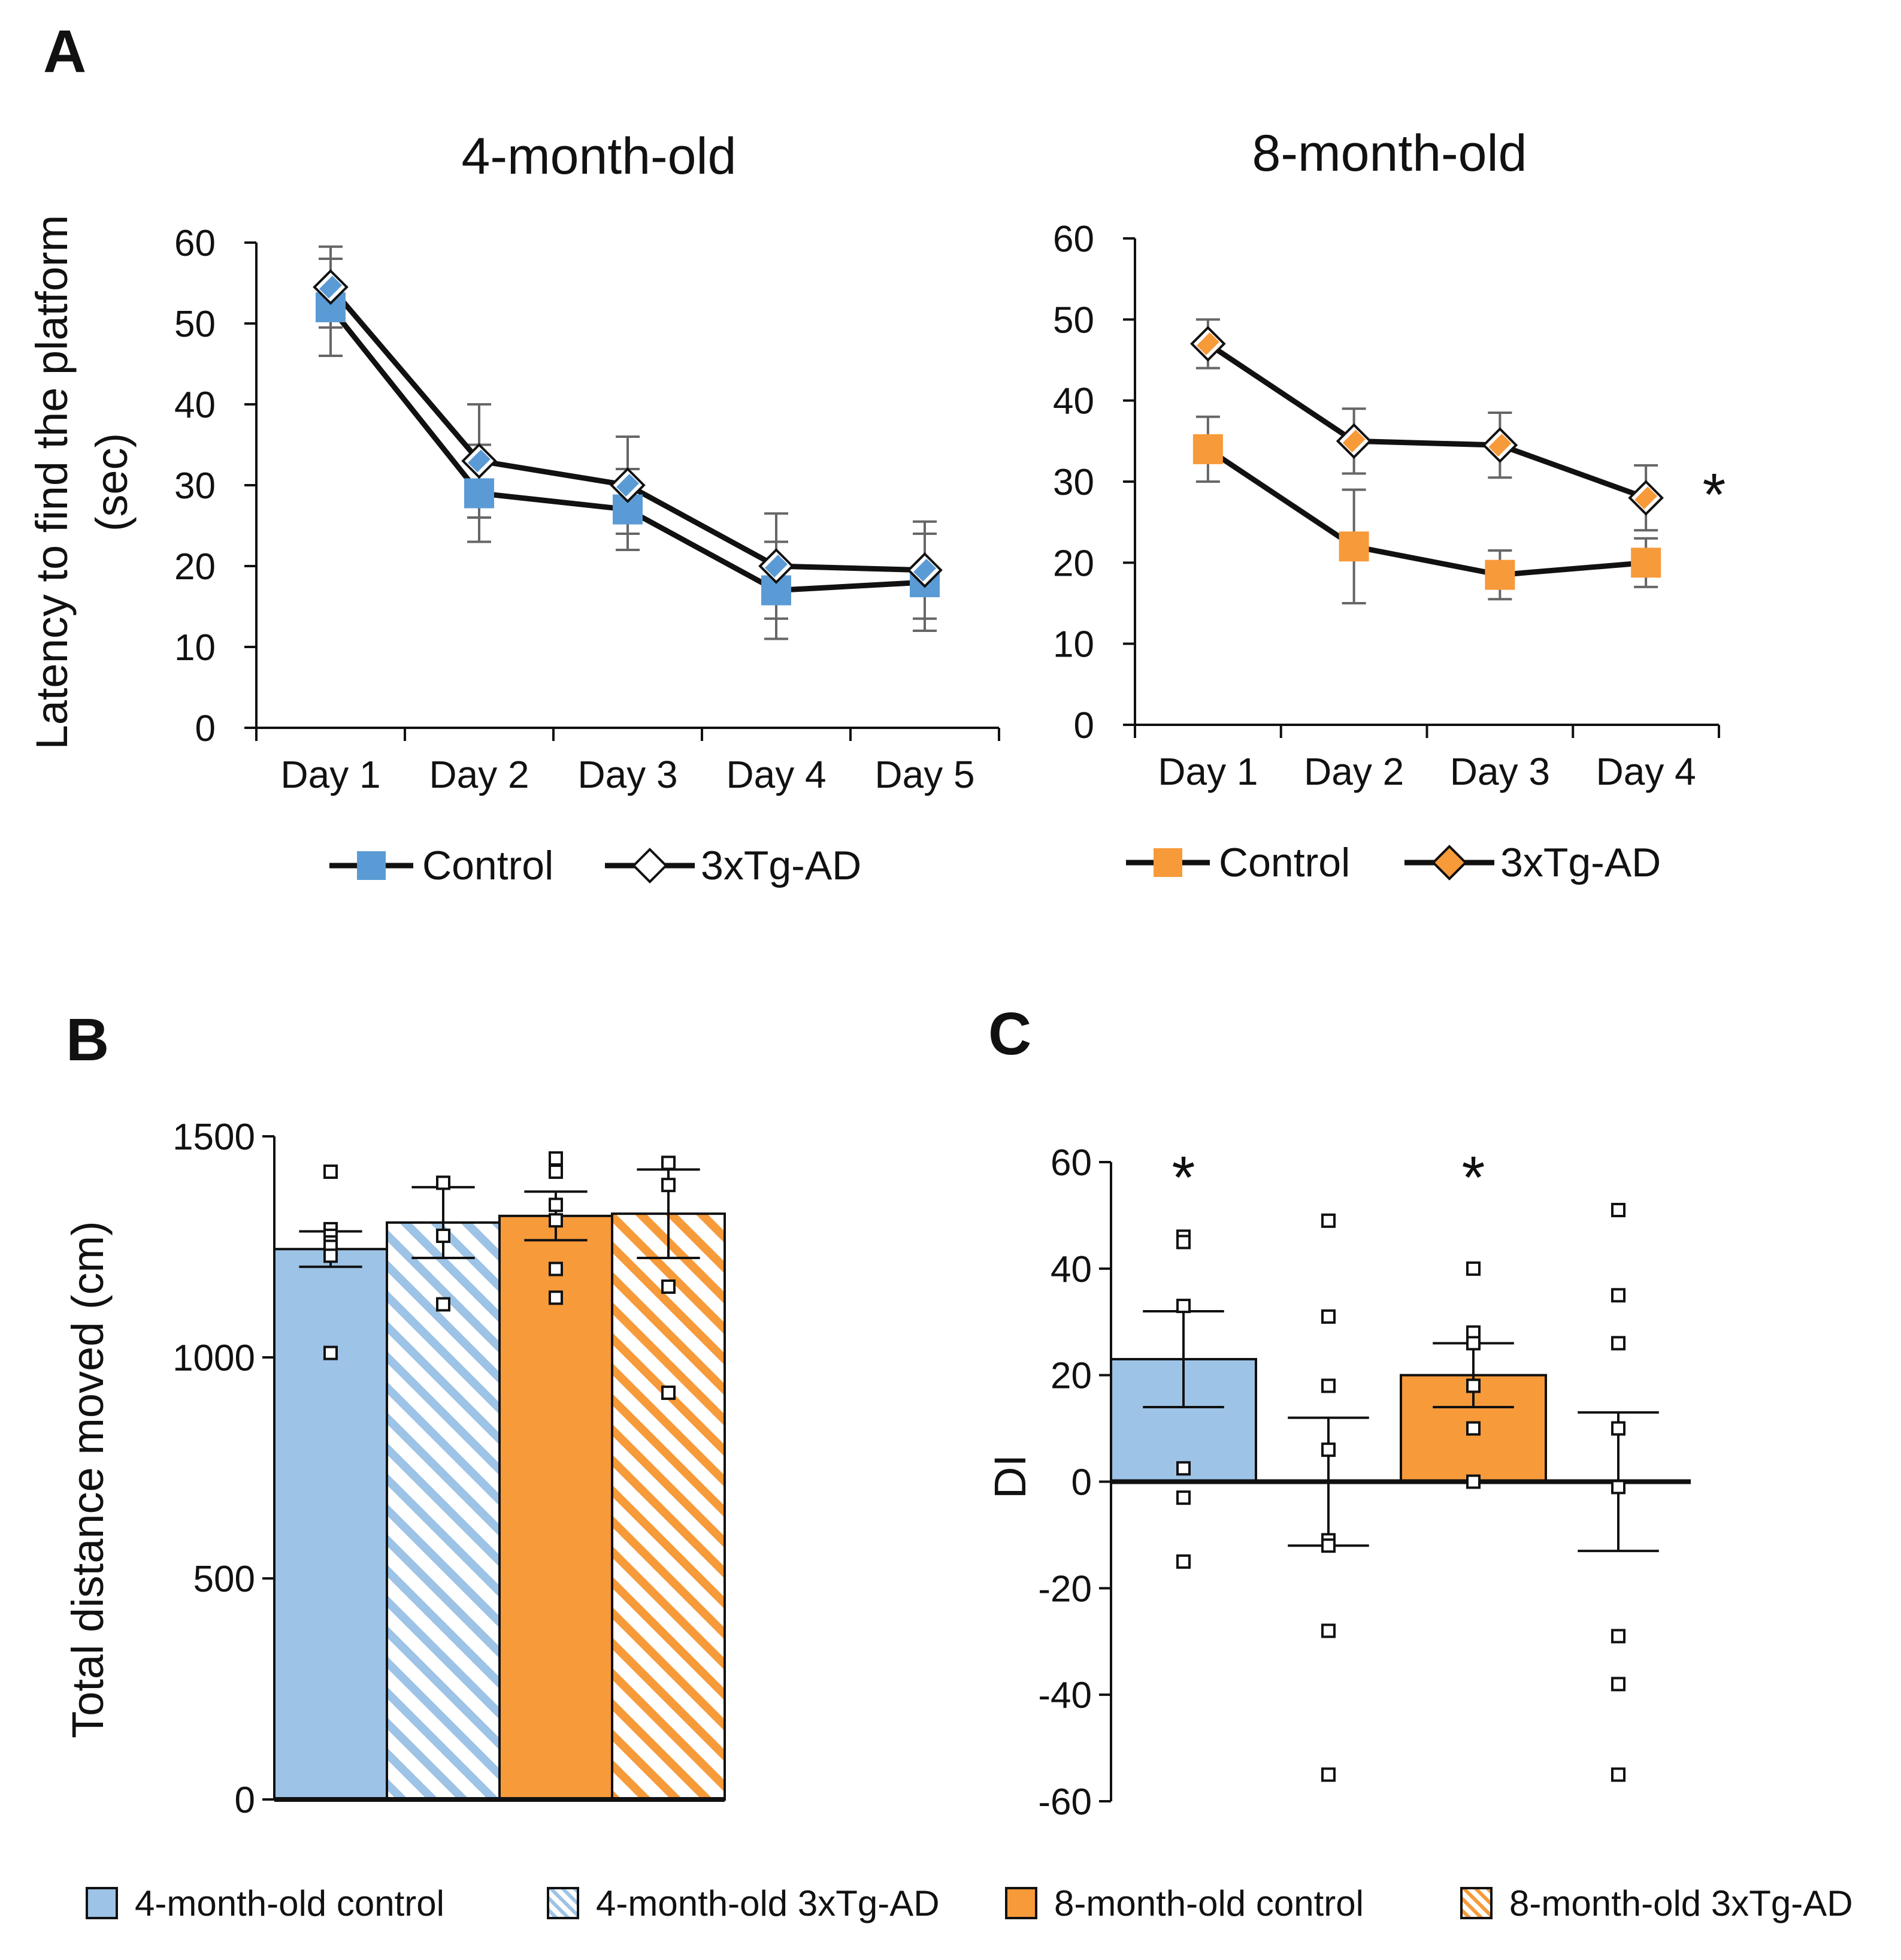 This screenshot has height=1960, width=1901. Describe the element at coordinates (1168, 862) in the screenshot. I see `legend-a2-control-marker` at that location.